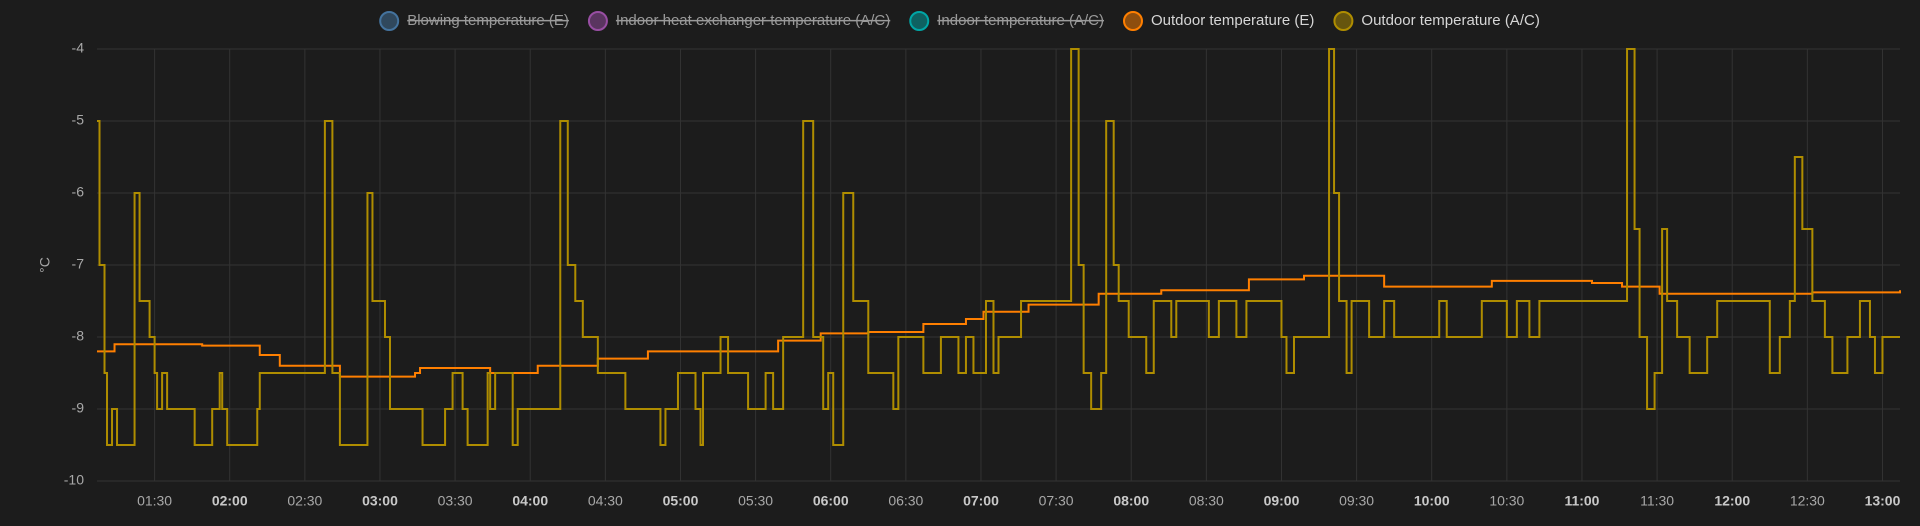 Image resolution: width=1920 pixels, height=526 pixels. What do you see at coordinates (1883, 501) in the screenshot?
I see `x-tick-label: 13:00` at bounding box center [1883, 501].